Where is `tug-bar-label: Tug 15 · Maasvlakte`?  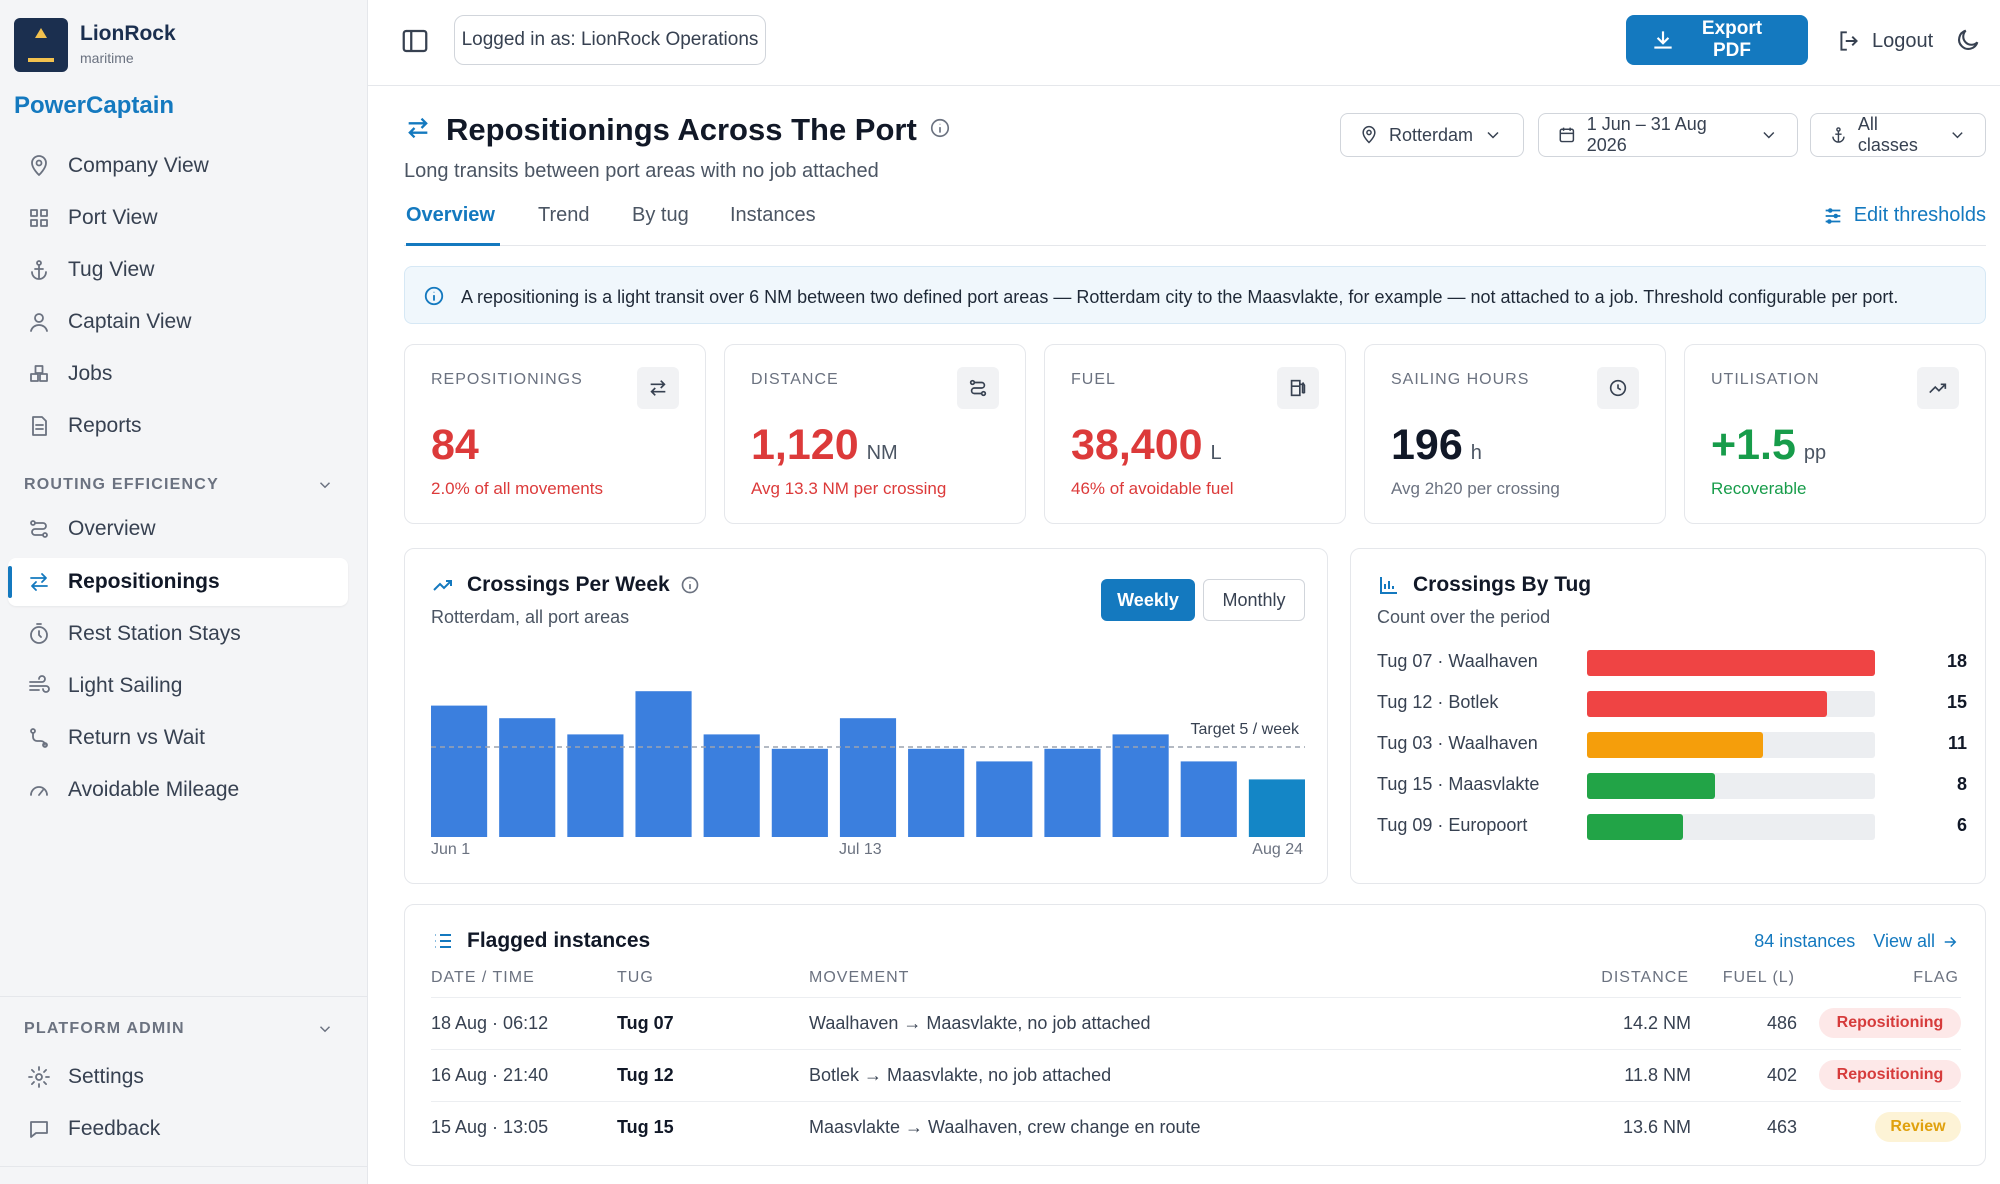 tug-bar-label: Tug 15 · Maasvlakte is located at coordinates (1458, 784).